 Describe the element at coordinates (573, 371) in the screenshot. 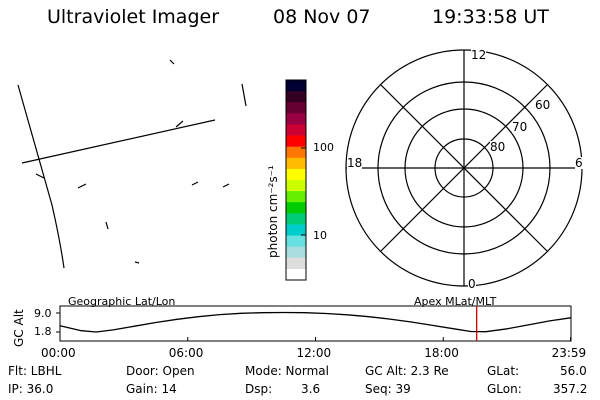

I see `glat-value: 56.0` at that location.